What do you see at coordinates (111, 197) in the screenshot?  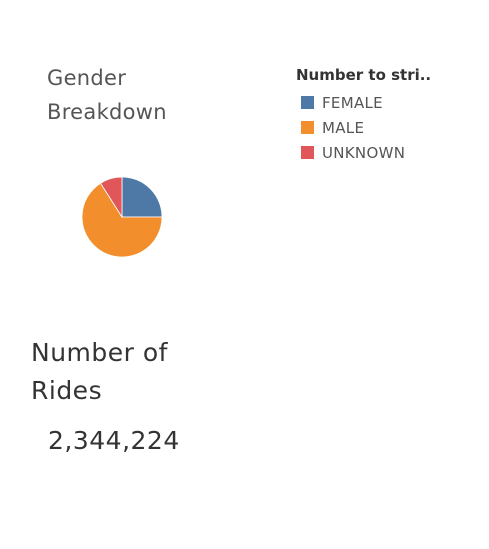 I see `pie-slice-unknown` at bounding box center [111, 197].